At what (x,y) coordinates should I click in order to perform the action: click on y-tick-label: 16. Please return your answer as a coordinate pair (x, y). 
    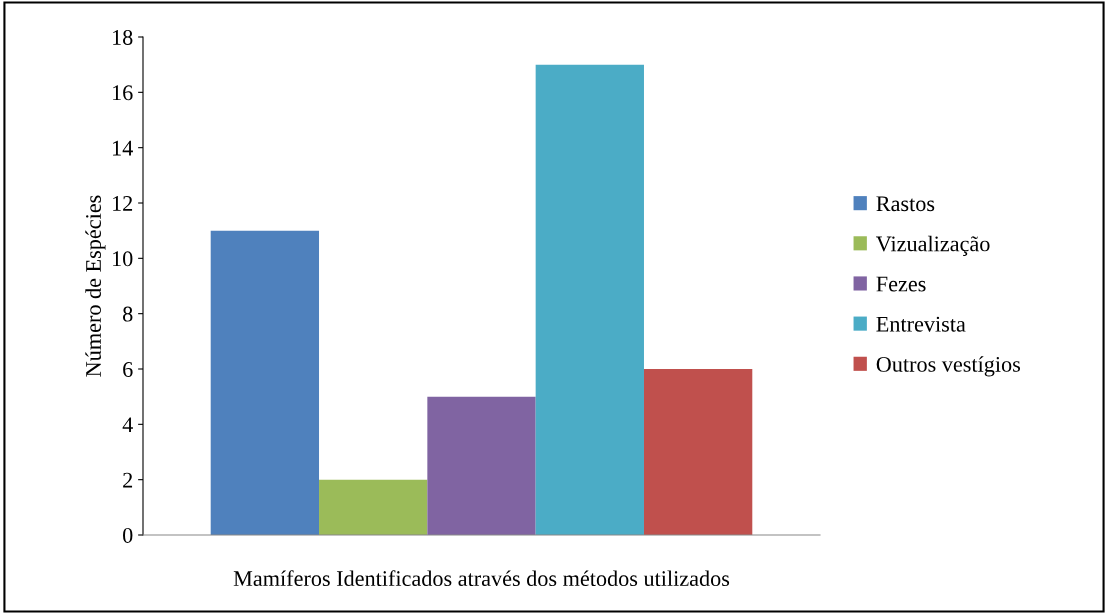
    Looking at the image, I should click on (123, 93).